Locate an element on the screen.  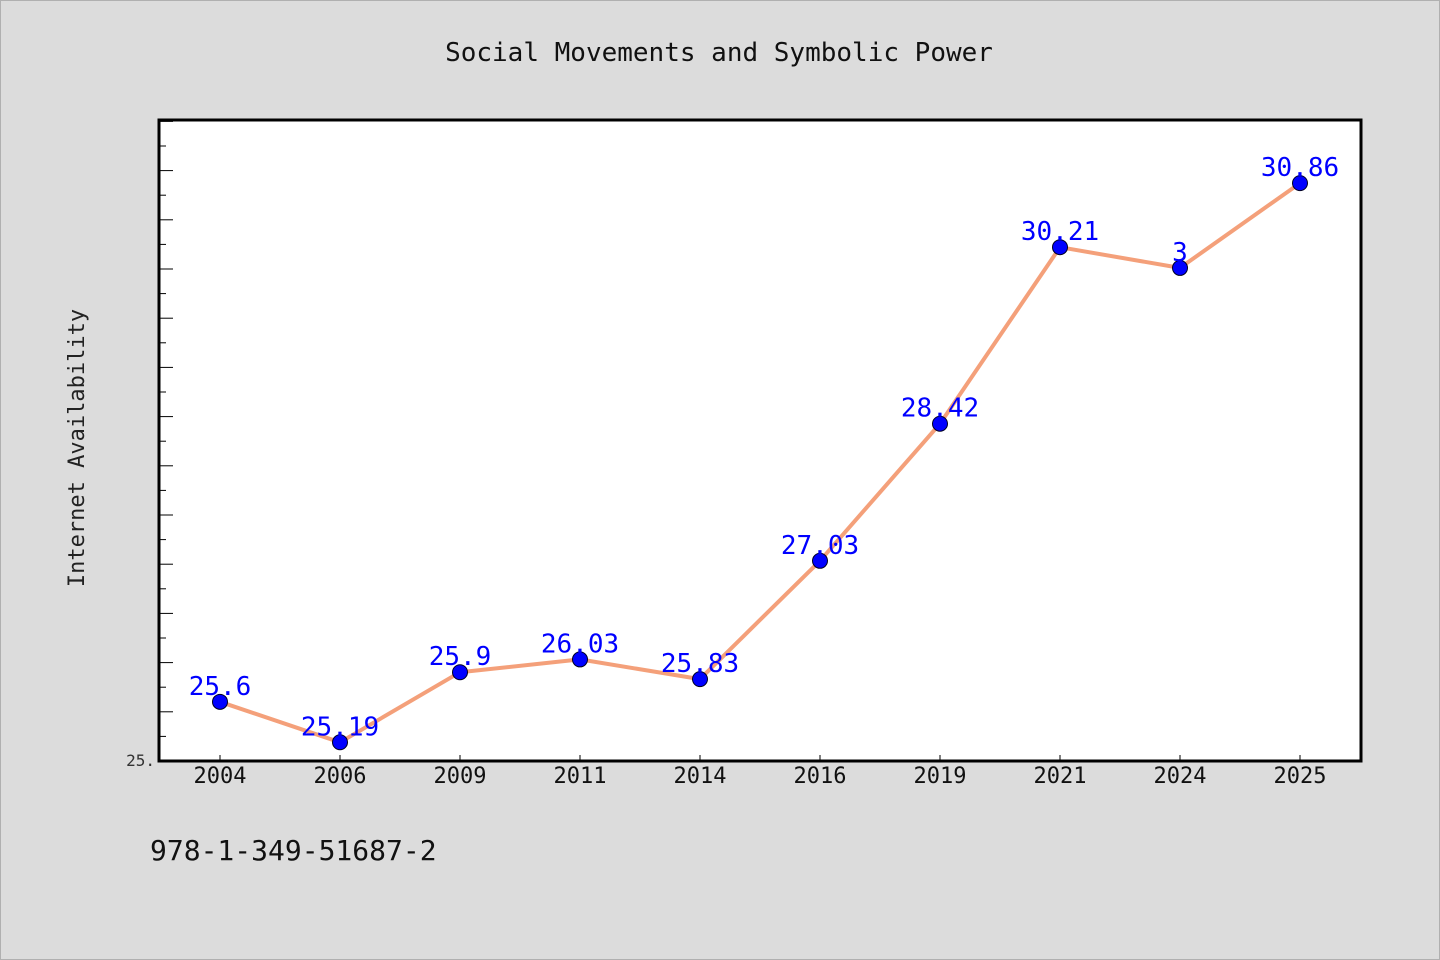
x-axis-ticks is located at coordinates (760, 758).